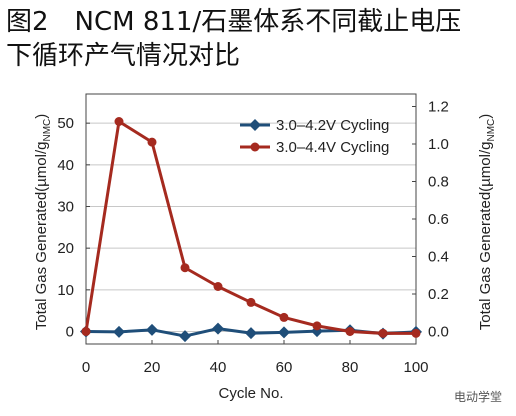 The height and width of the screenshot is (416, 516). Describe the element at coordinates (70, 332) in the screenshot. I see `y-left-tick-label: 0` at that location.